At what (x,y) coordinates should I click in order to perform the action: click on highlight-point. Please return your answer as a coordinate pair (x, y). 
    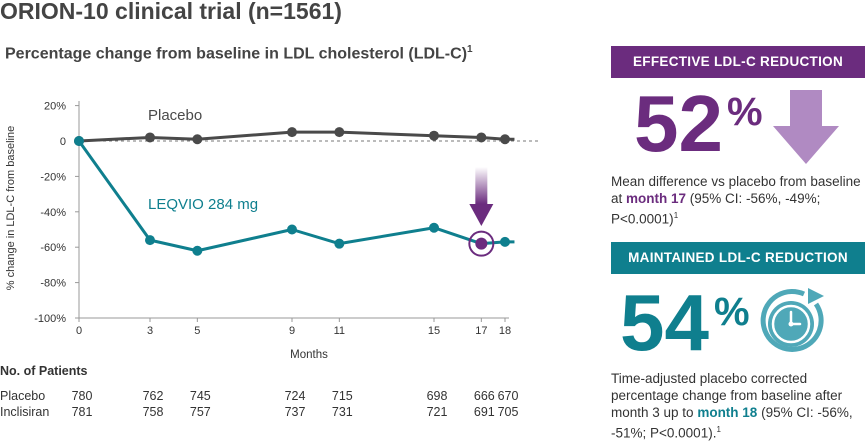
    Looking at the image, I should click on (481, 243).